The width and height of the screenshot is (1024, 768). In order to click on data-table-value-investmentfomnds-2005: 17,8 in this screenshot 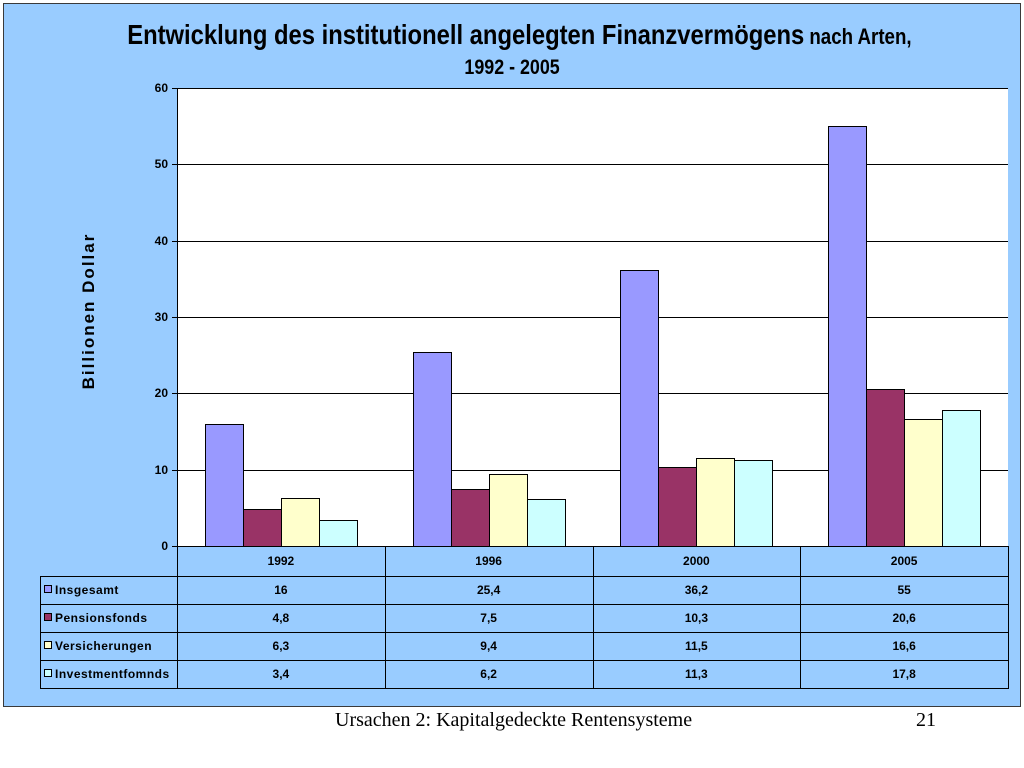, I will do `click(904, 674)`.